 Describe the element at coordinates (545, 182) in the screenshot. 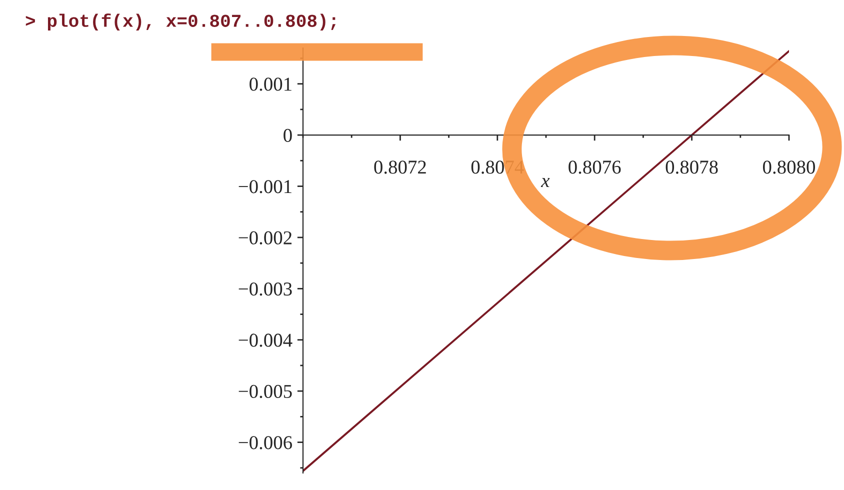

I see `x-axis-title: x` at that location.